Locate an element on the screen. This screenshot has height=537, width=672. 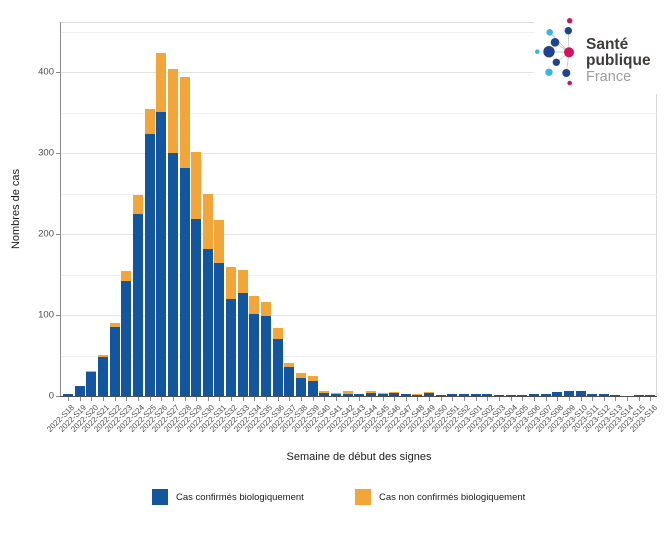
bar-2023-S08 is located at coordinates (557, 393).